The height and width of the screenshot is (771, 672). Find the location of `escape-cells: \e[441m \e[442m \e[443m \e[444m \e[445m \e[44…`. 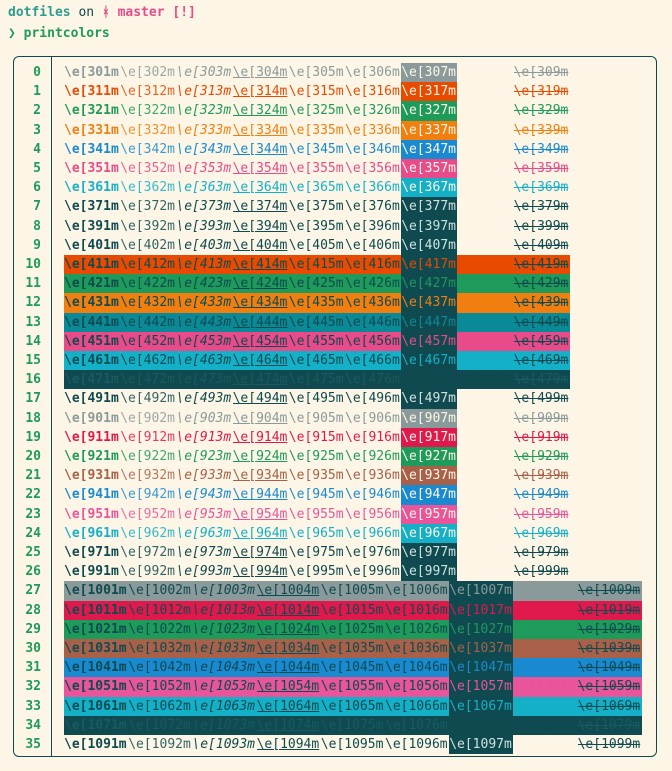

escape-cells: \e[441m \e[442m \e[443m \e[444m \e[445m \e[44… is located at coordinates (317, 322).